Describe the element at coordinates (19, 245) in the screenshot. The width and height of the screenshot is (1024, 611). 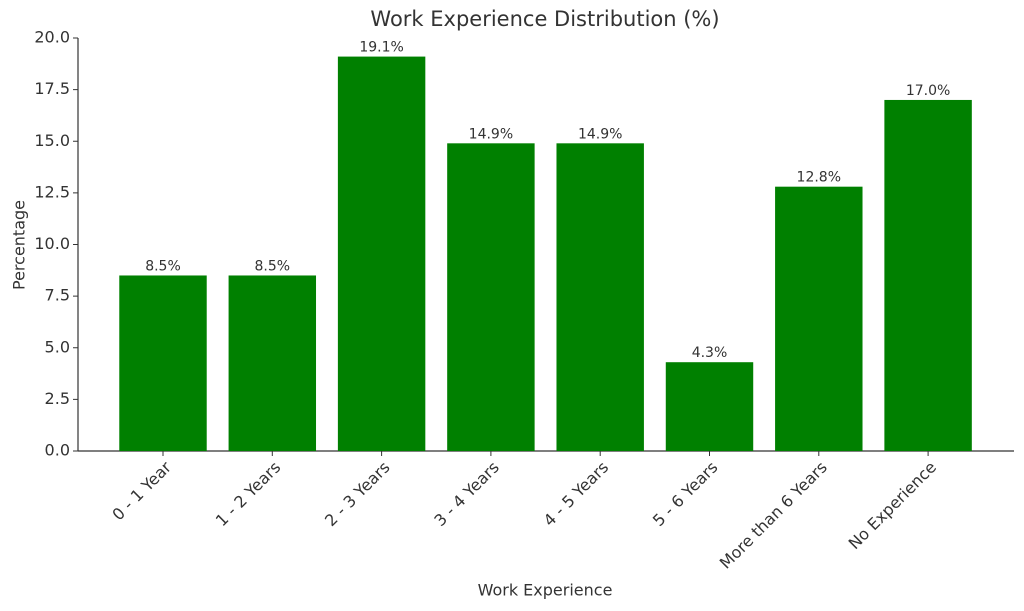
I see `y-axis-label: Percentage` at that location.